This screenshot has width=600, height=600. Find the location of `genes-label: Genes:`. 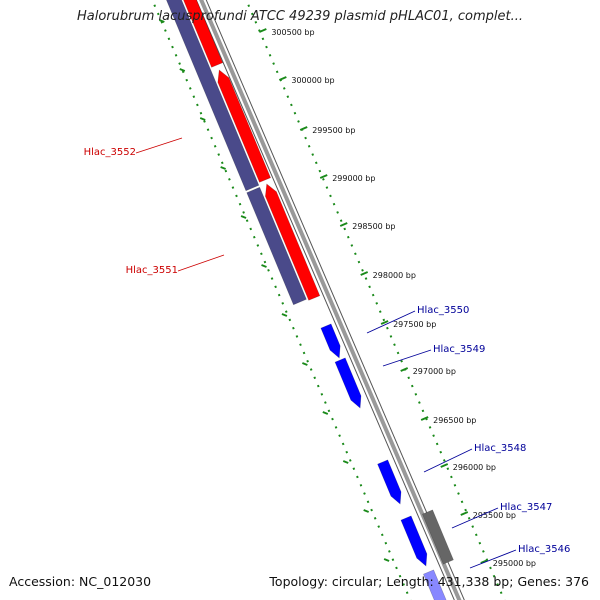

genes-label: Genes: is located at coordinates (539, 581).